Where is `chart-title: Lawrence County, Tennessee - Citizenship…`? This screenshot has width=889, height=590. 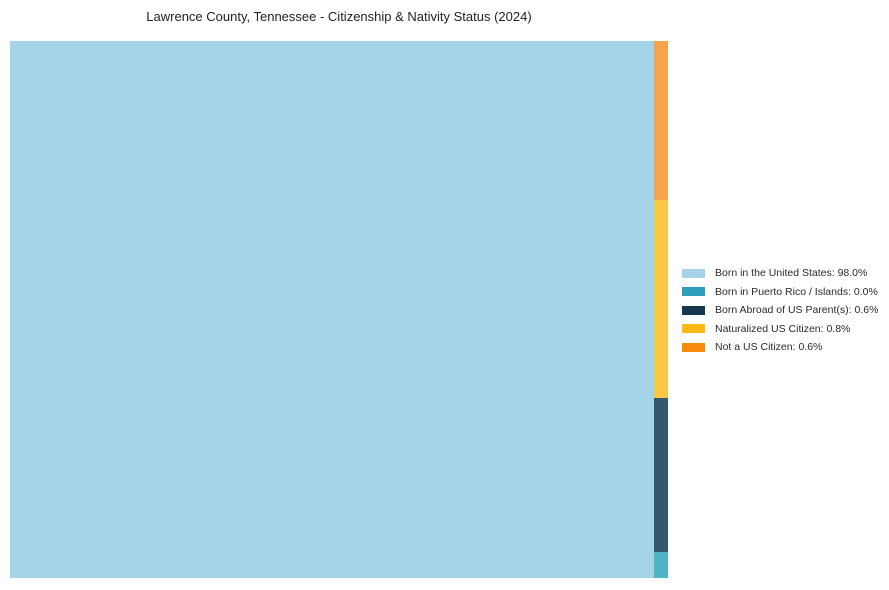 chart-title: Lawrence County, Tennessee - Citizenship… is located at coordinates (339, 16).